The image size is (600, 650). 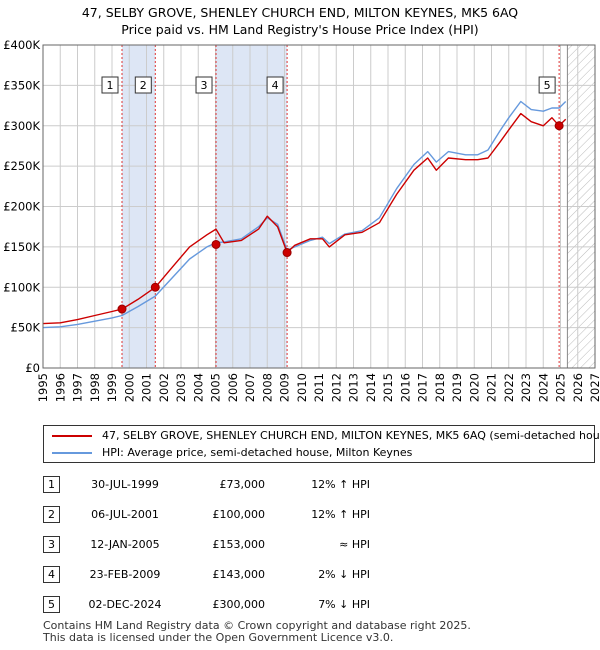 I want to click on x-tick-label: 2017, so click(x=423, y=387).